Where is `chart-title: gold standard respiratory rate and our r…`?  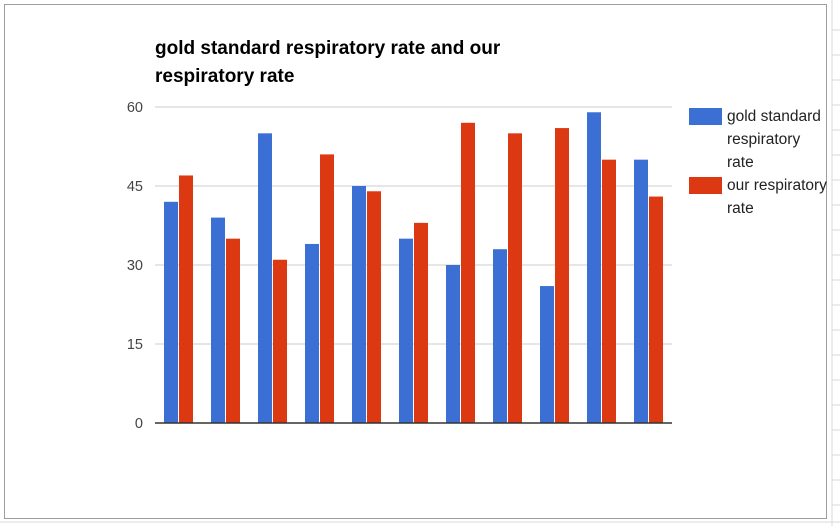 chart-title: gold standard respiratory rate and our r… is located at coordinates (328, 62).